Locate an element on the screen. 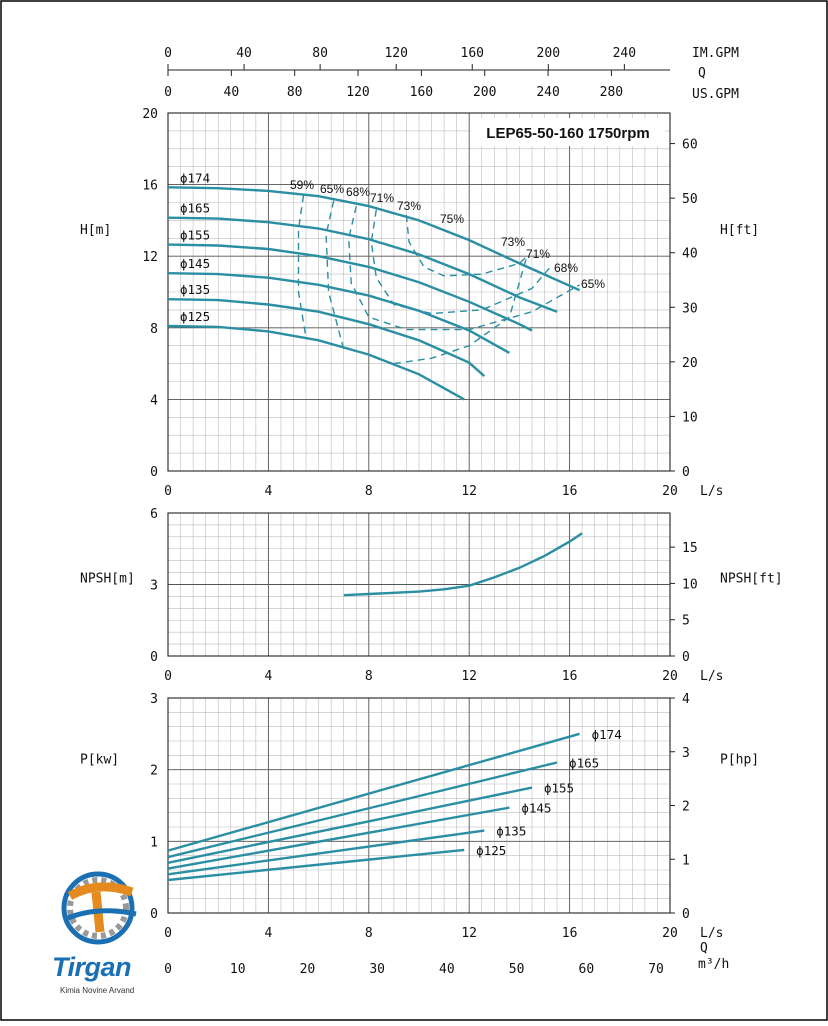 The height and width of the screenshot is (1026, 828). us-gpm-tick-label: 80 is located at coordinates (295, 92).